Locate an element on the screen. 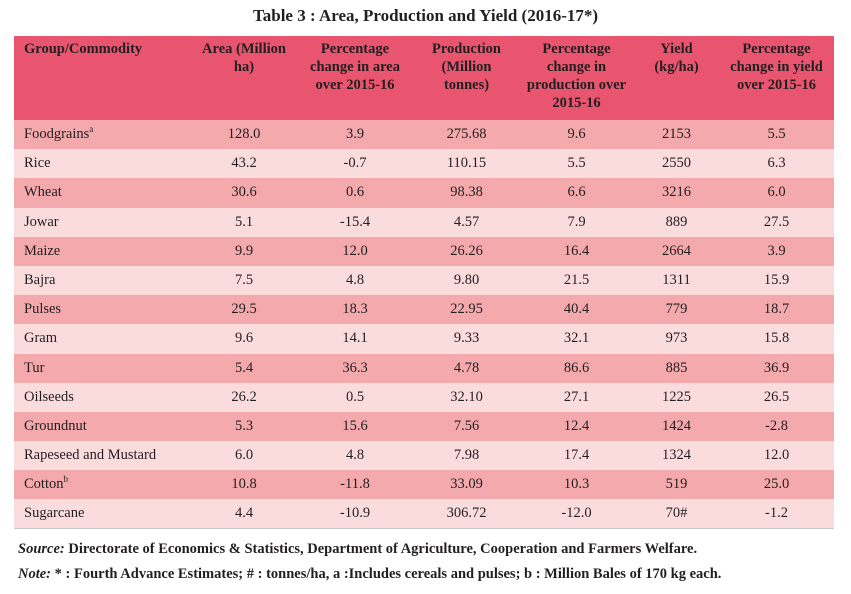  commodity-label: Bajra is located at coordinates (40, 280).